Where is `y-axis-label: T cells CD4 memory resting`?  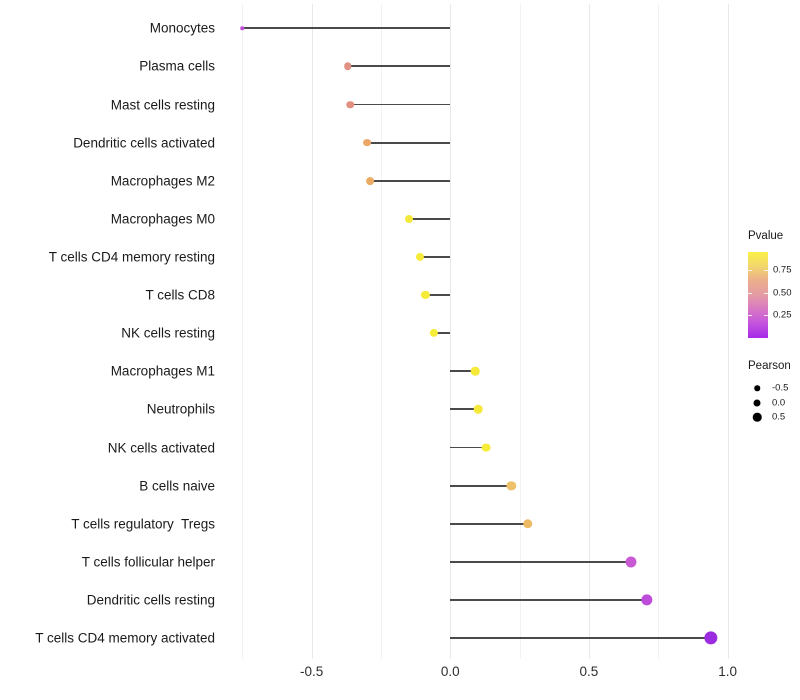 y-axis-label: T cells CD4 memory resting is located at coordinates (131, 257).